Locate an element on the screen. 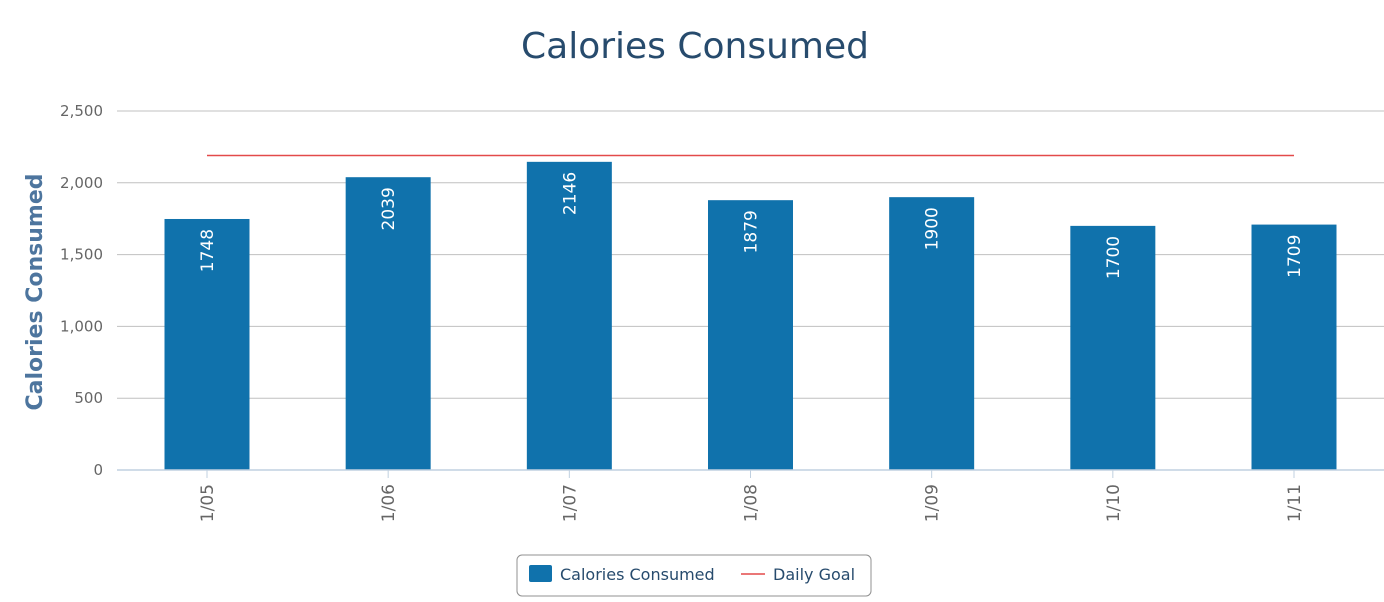 This screenshot has width=1384, height=602. y-tick-label: 1,500 is located at coordinates (81, 255).